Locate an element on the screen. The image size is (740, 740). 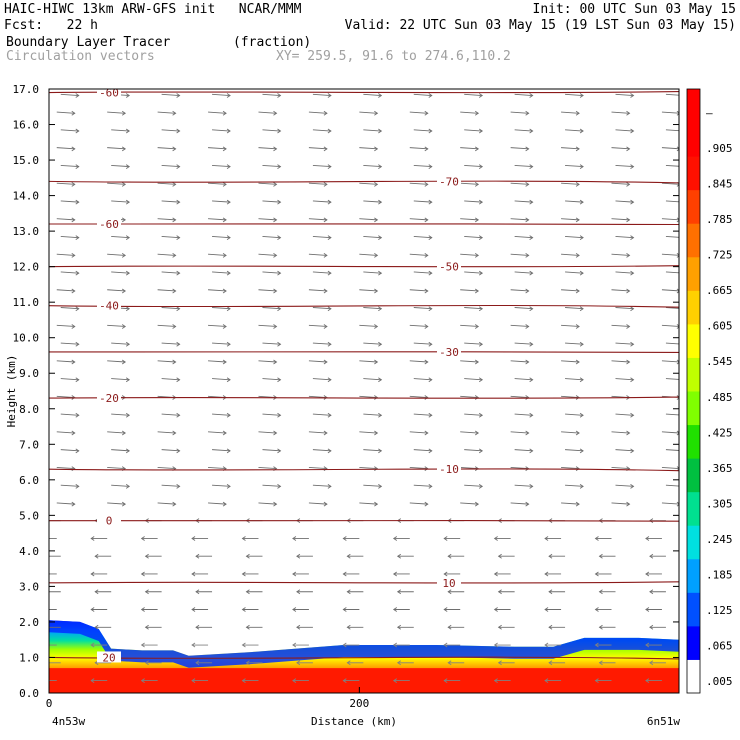
contour-label-bg is located at coordinates (449, 181).